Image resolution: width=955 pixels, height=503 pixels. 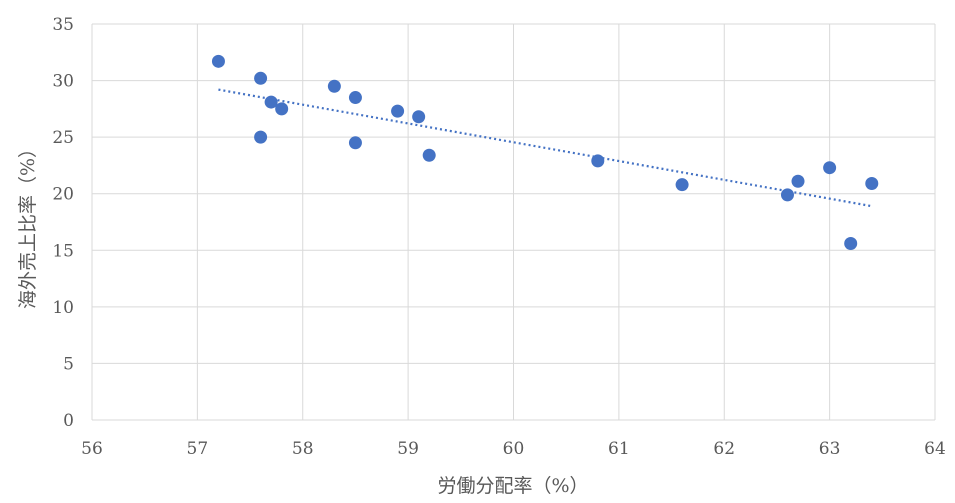 I want to click on x-axis-ticks: 56 57 58 59 60 61 62 63 64, so click(x=513, y=449).